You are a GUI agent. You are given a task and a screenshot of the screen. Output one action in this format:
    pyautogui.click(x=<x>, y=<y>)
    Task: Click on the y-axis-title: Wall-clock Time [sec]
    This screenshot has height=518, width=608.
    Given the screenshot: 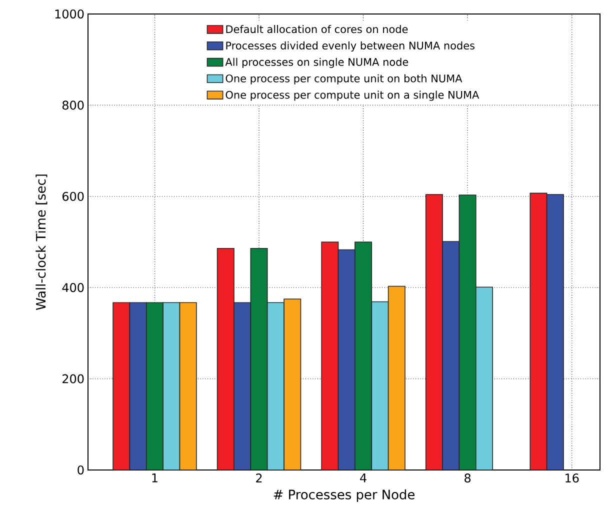 What is the action you would take?
    pyautogui.click(x=42, y=242)
    